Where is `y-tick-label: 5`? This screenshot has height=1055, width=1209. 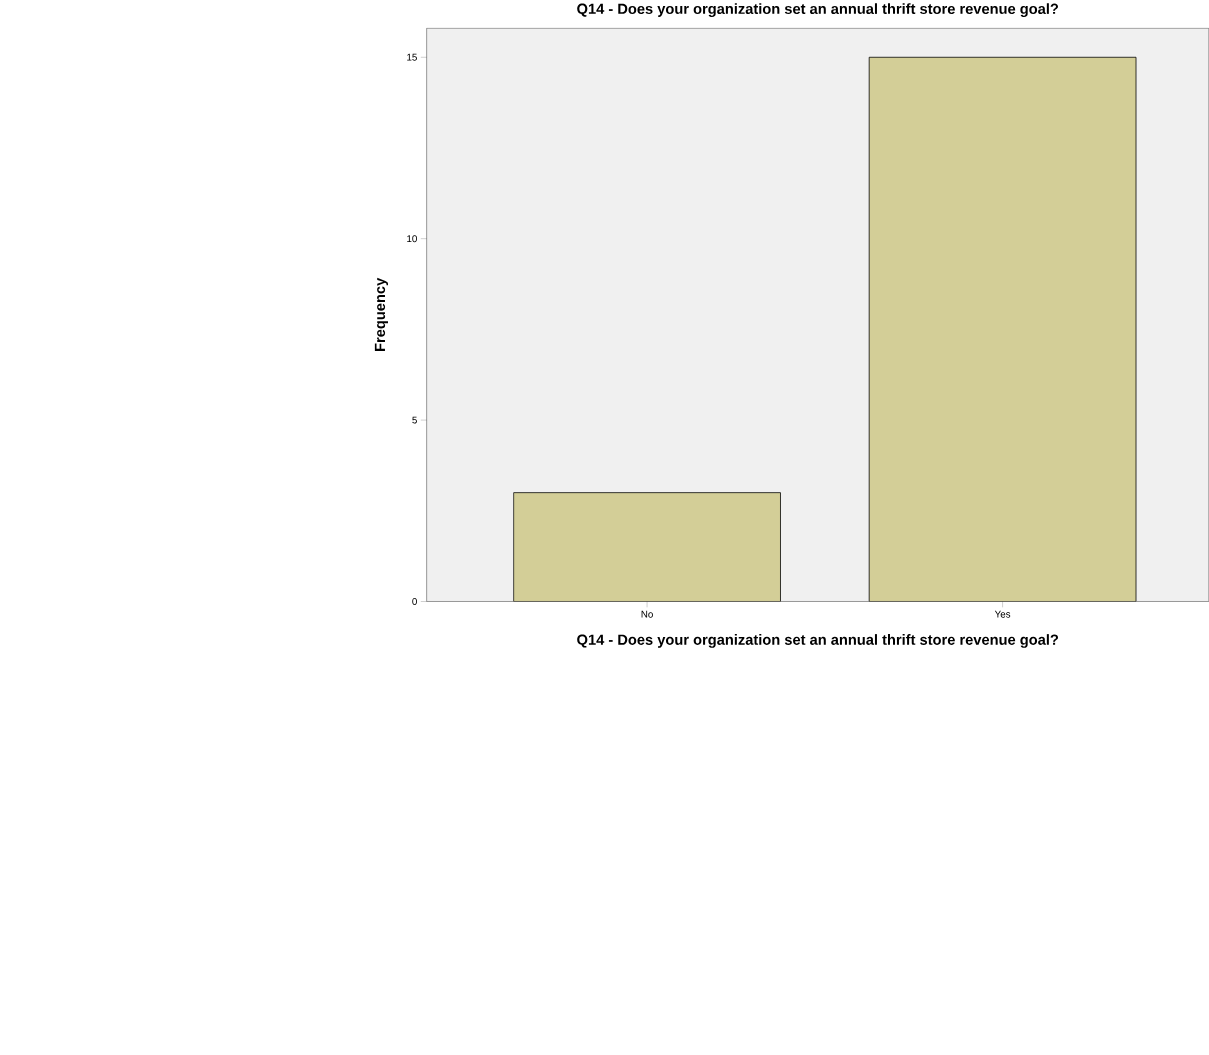 y-tick-label: 5 is located at coordinates (414, 420).